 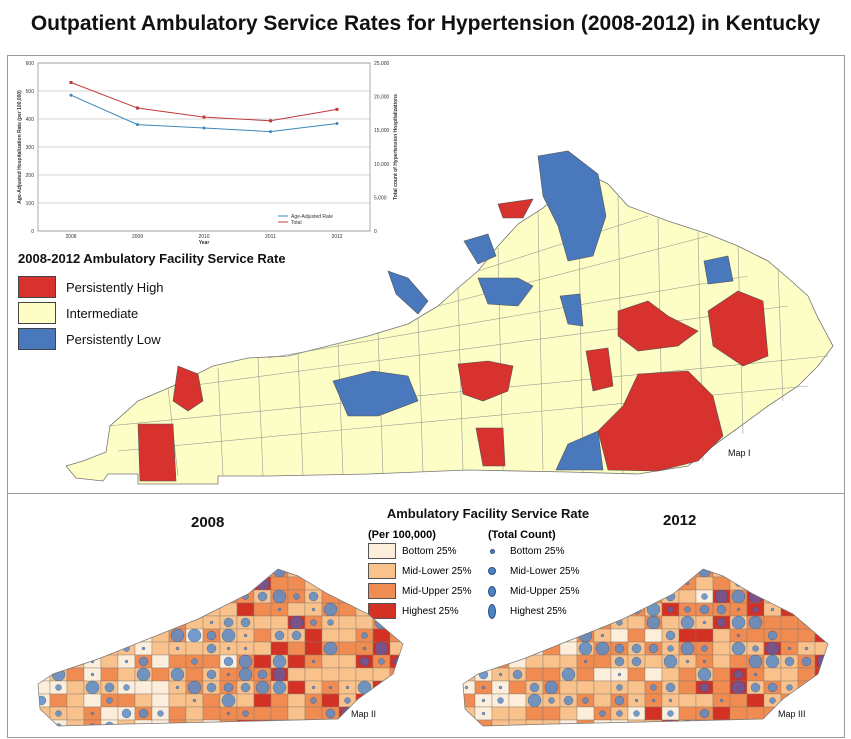 I want to click on map3-year: 2012, so click(x=680, y=520).